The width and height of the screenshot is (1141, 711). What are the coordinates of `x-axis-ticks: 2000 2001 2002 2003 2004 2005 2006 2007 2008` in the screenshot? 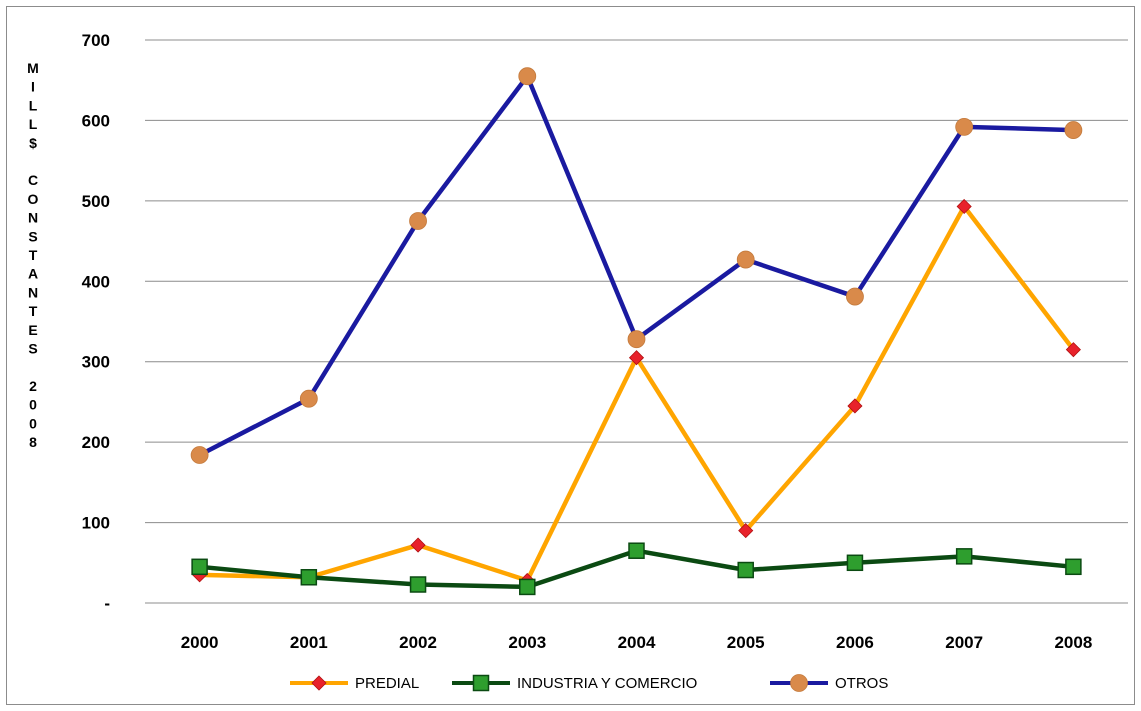 It's located at (637, 642).